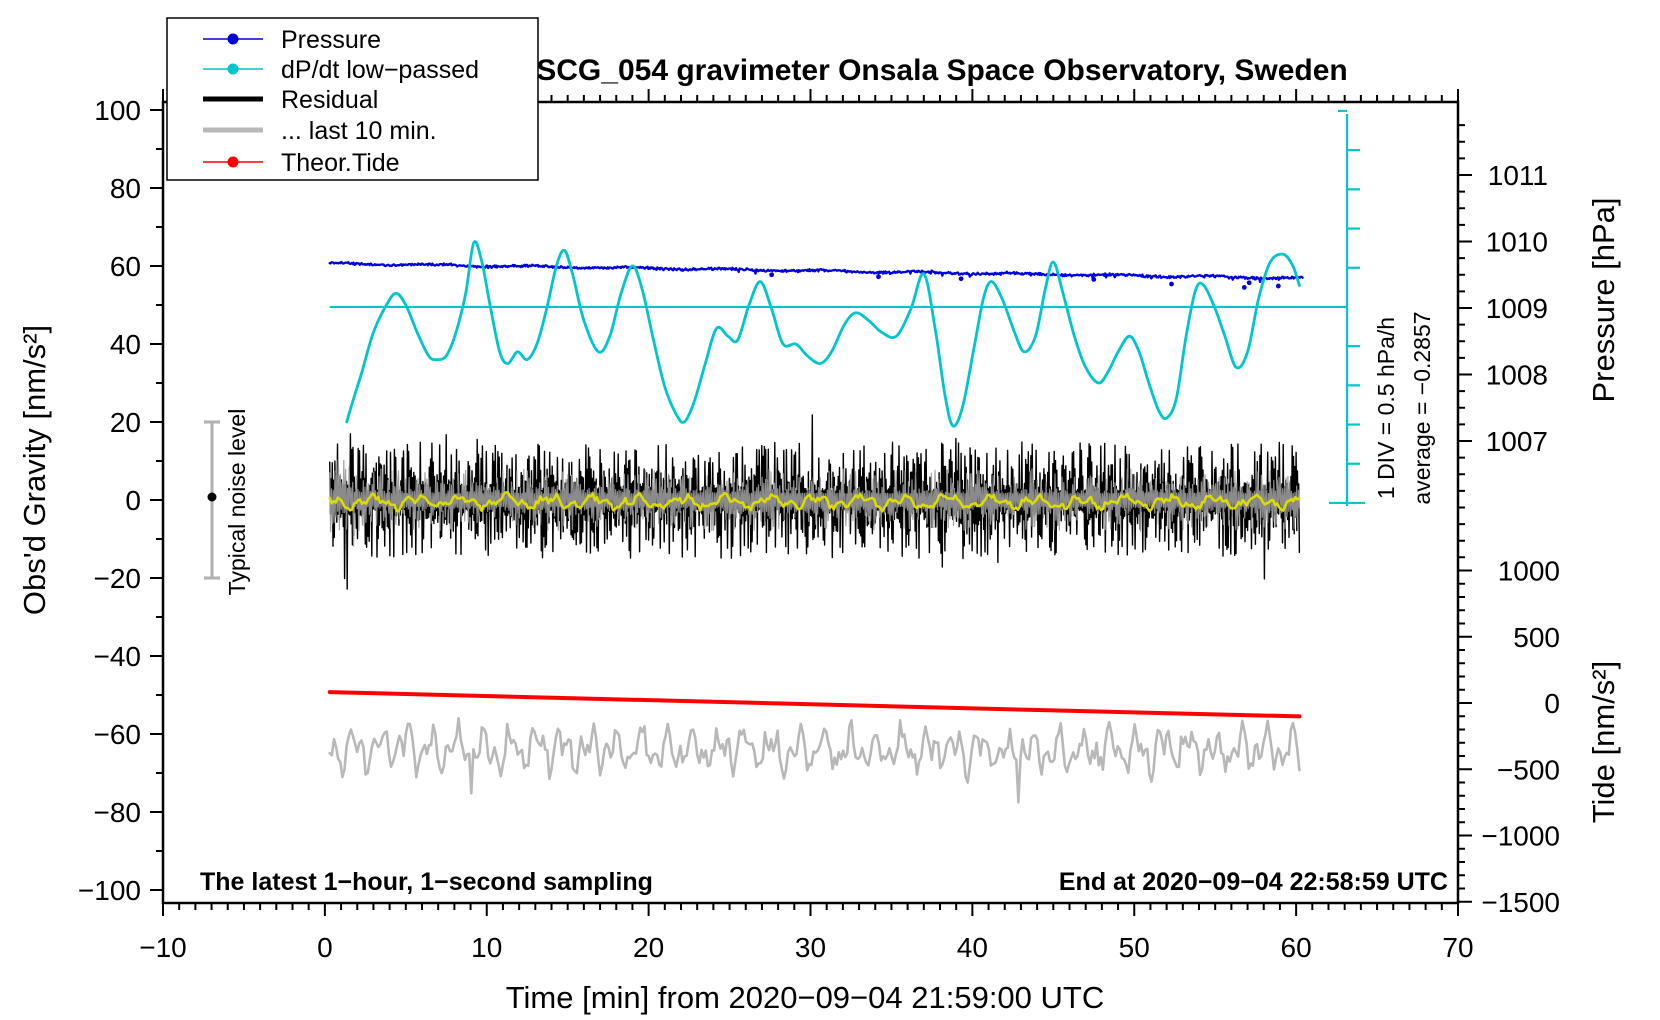 Image resolution: width=1660 pixels, height=1020 pixels. I want to click on y-left-tick-label: 20, so click(125, 422).